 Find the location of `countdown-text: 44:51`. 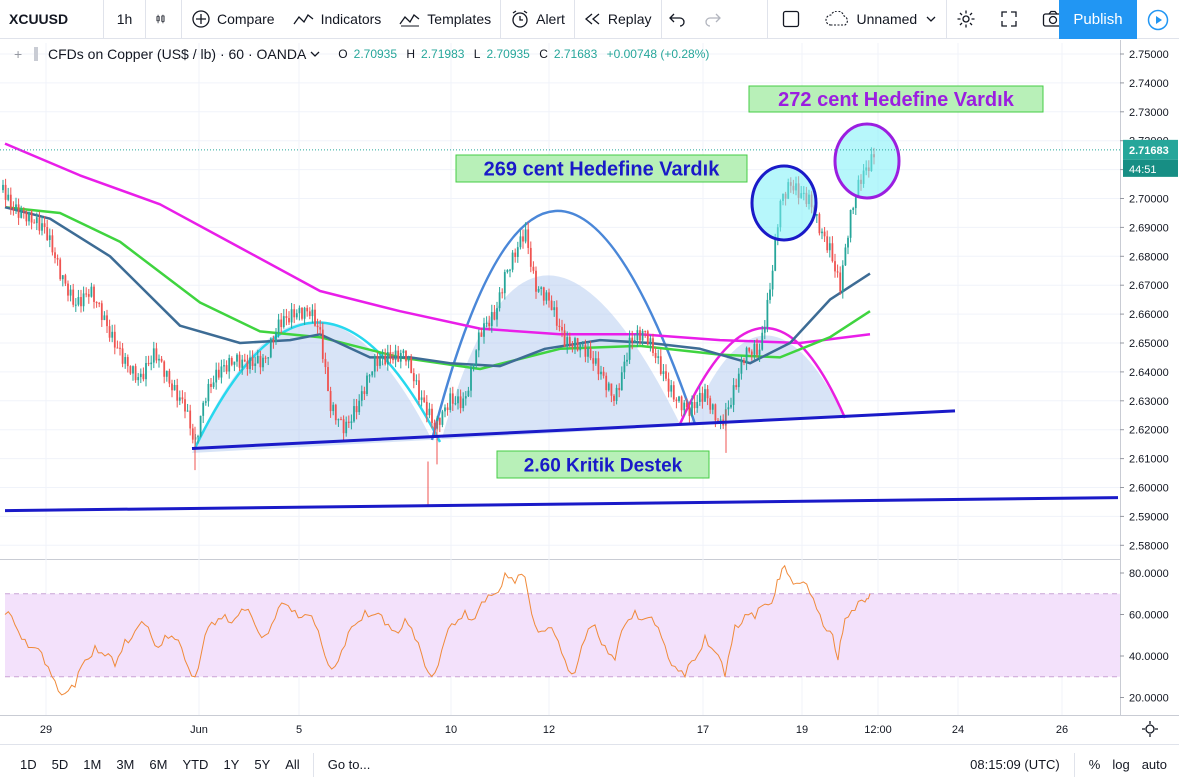

countdown-text: 44:51 is located at coordinates (1143, 170).